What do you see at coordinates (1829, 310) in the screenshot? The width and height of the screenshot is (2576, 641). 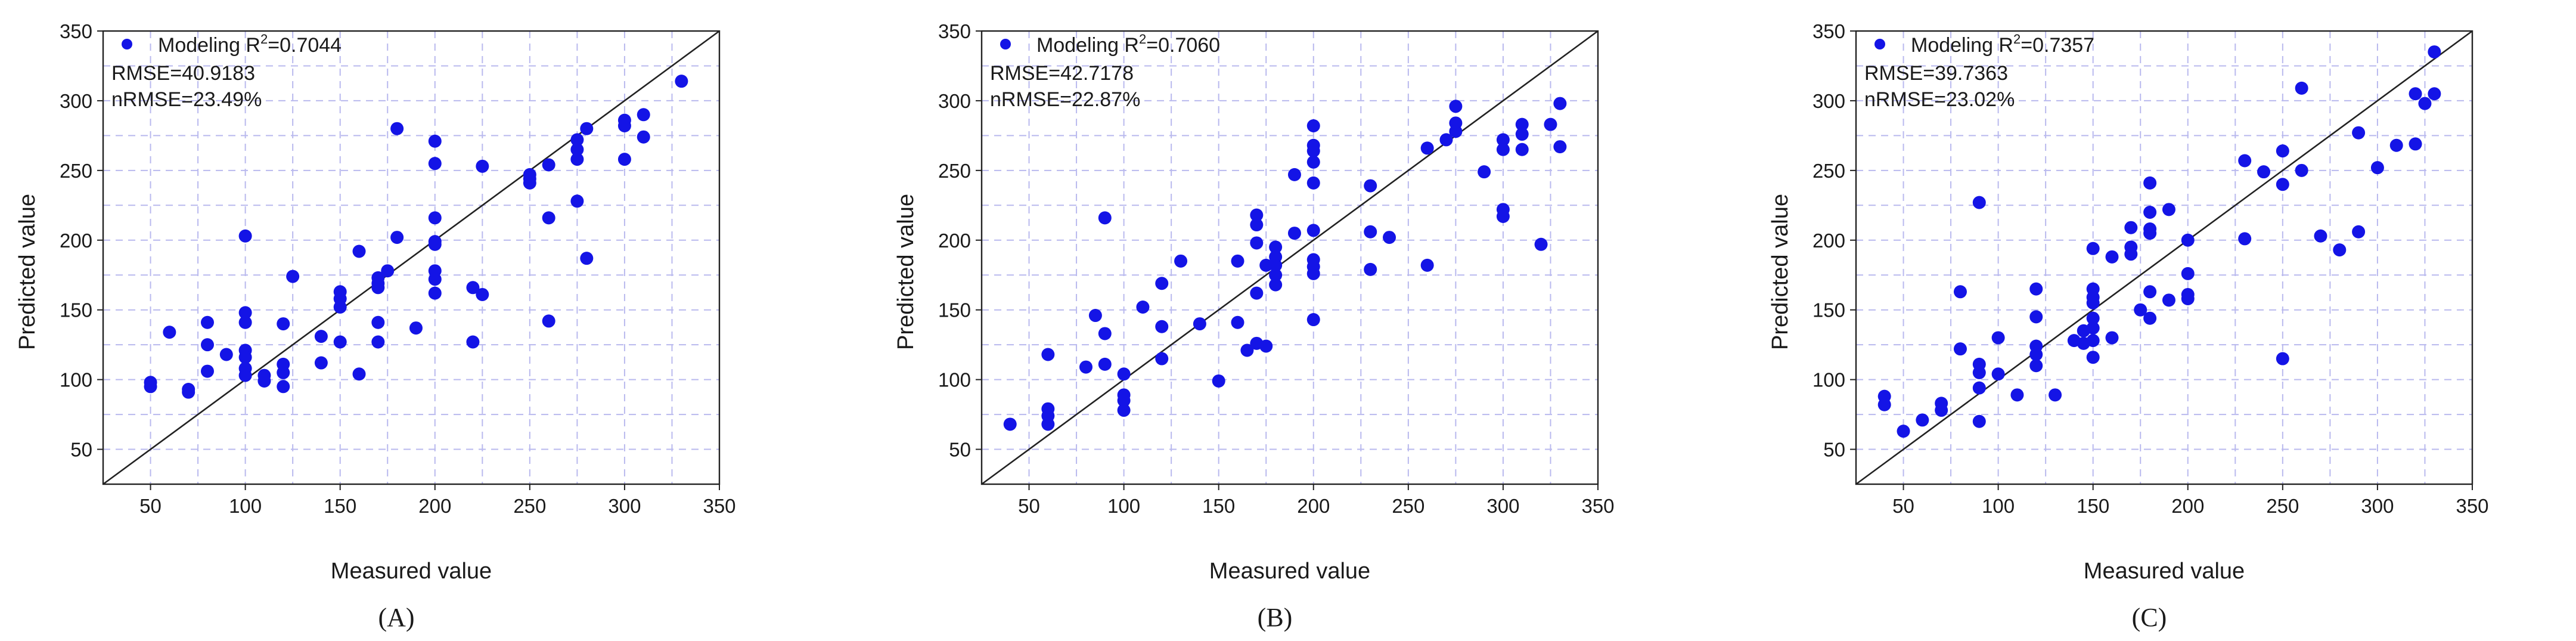 I see `y-tick-label: 150` at bounding box center [1829, 310].